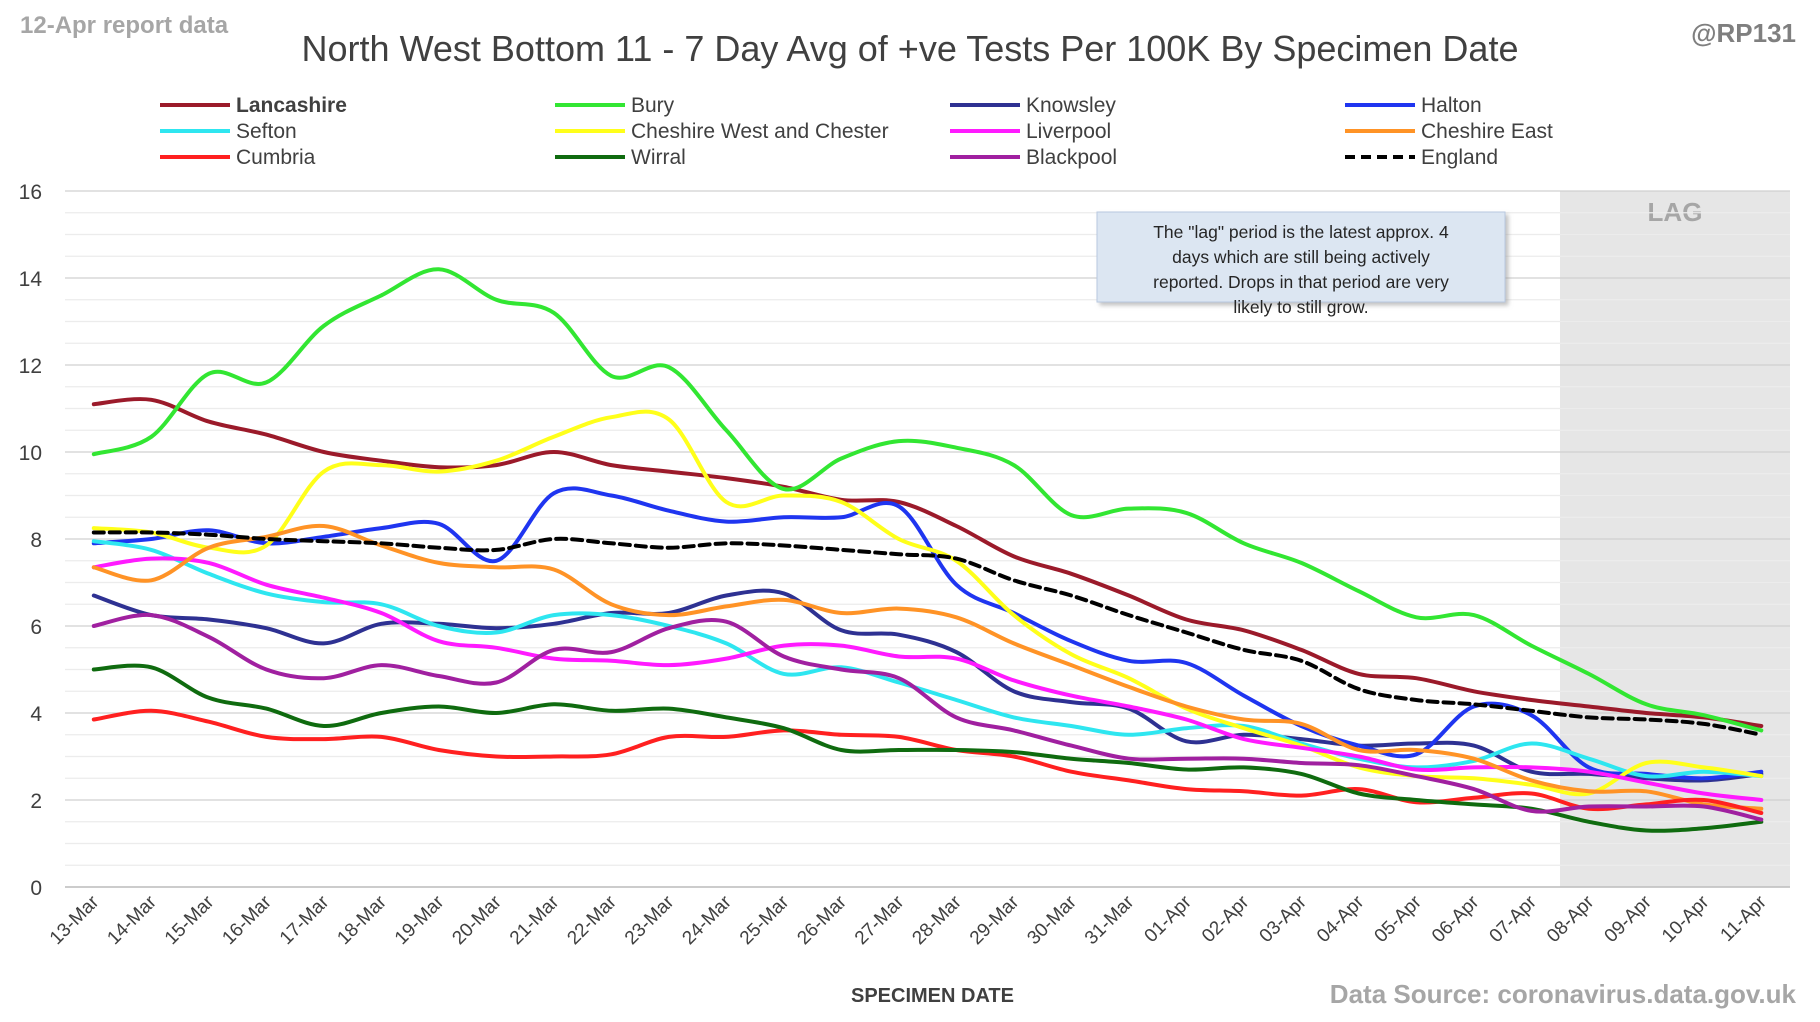  What do you see at coordinates (36, 714) in the screenshot?
I see `y-tick-label: 4` at bounding box center [36, 714].